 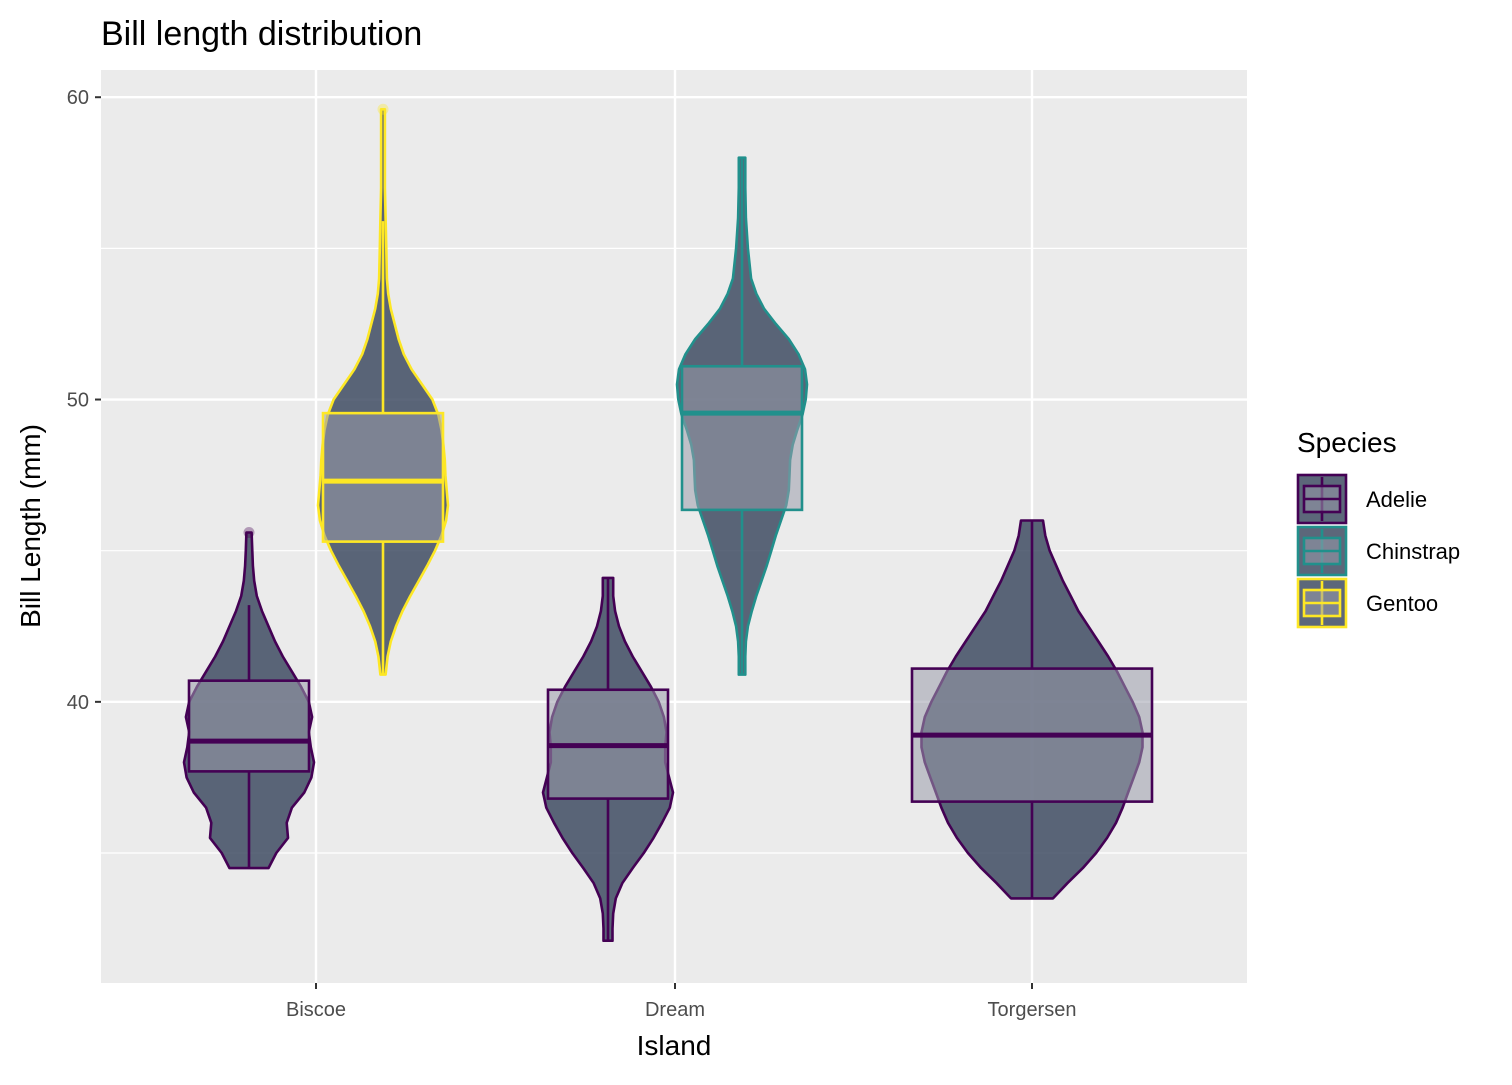 I want to click on box-gentoo-biscoe, so click(x=383, y=477).